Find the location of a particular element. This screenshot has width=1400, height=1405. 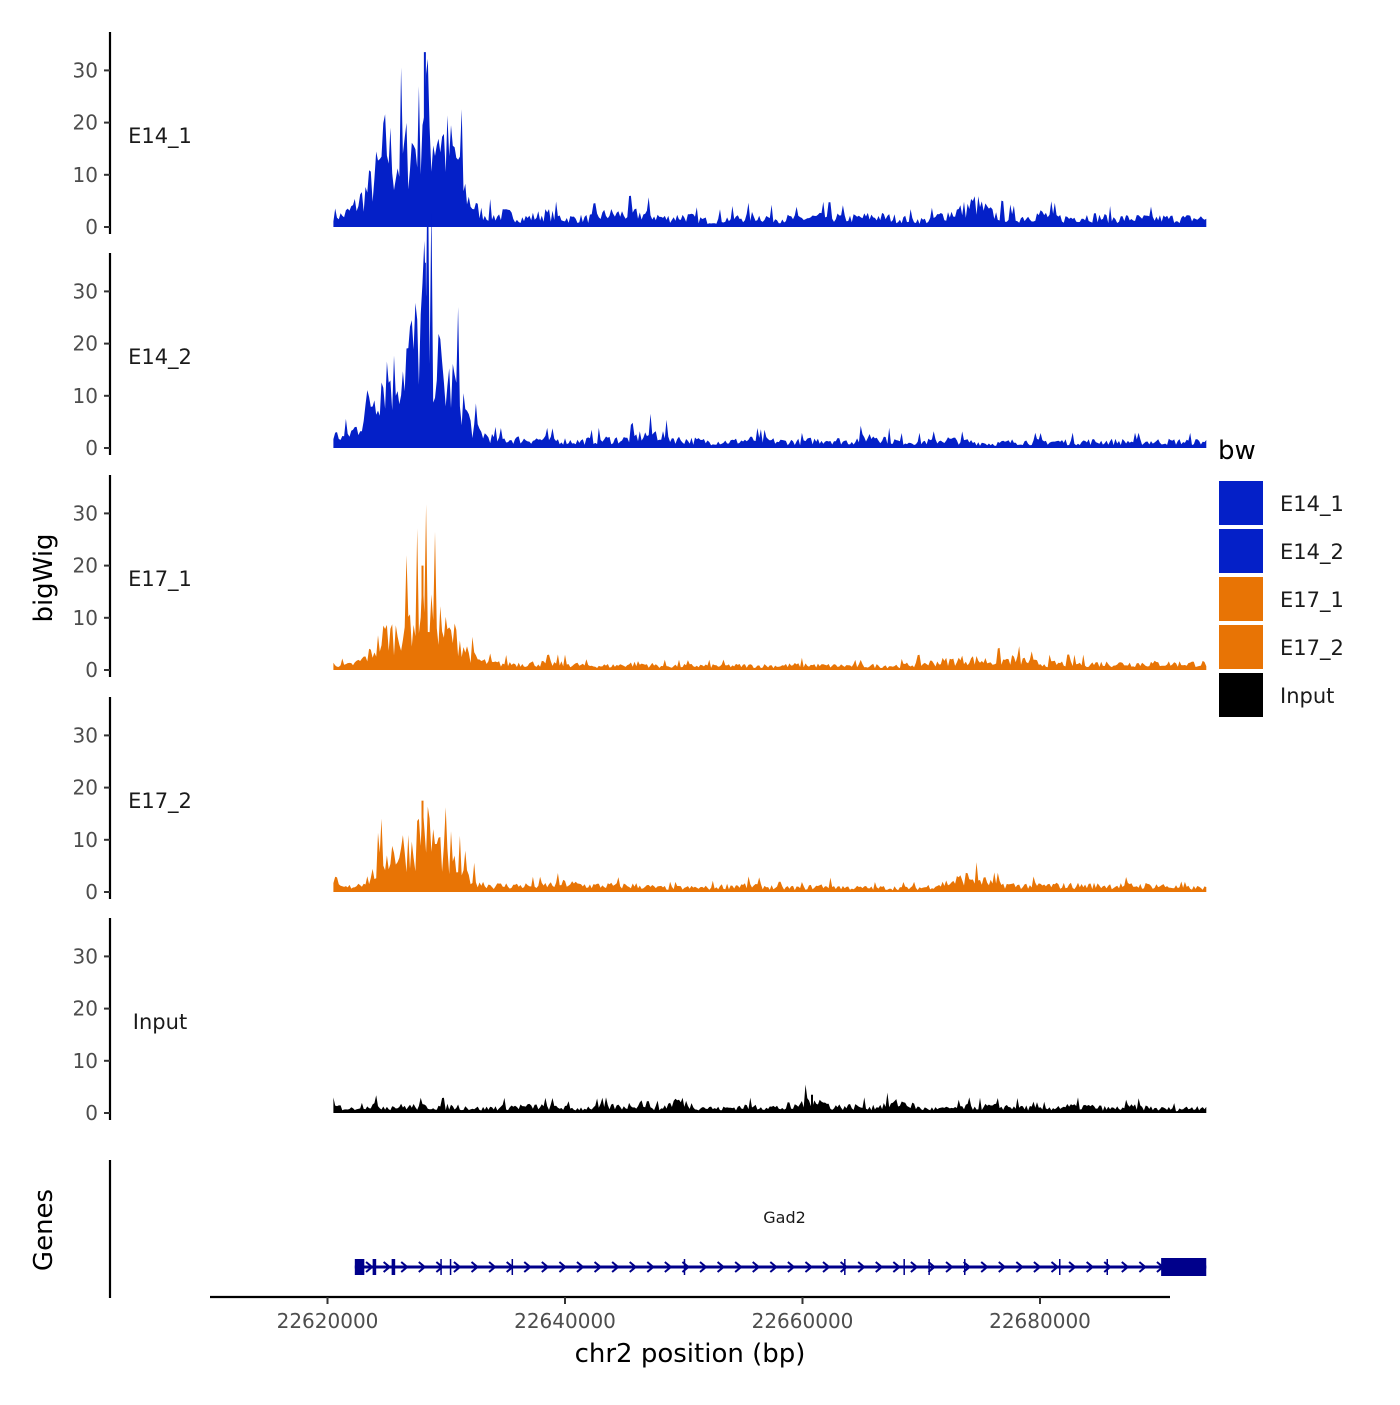

legend: bw E14_1 E14_2 E17_1 E17_2 Input is located at coordinates (1280, 577).